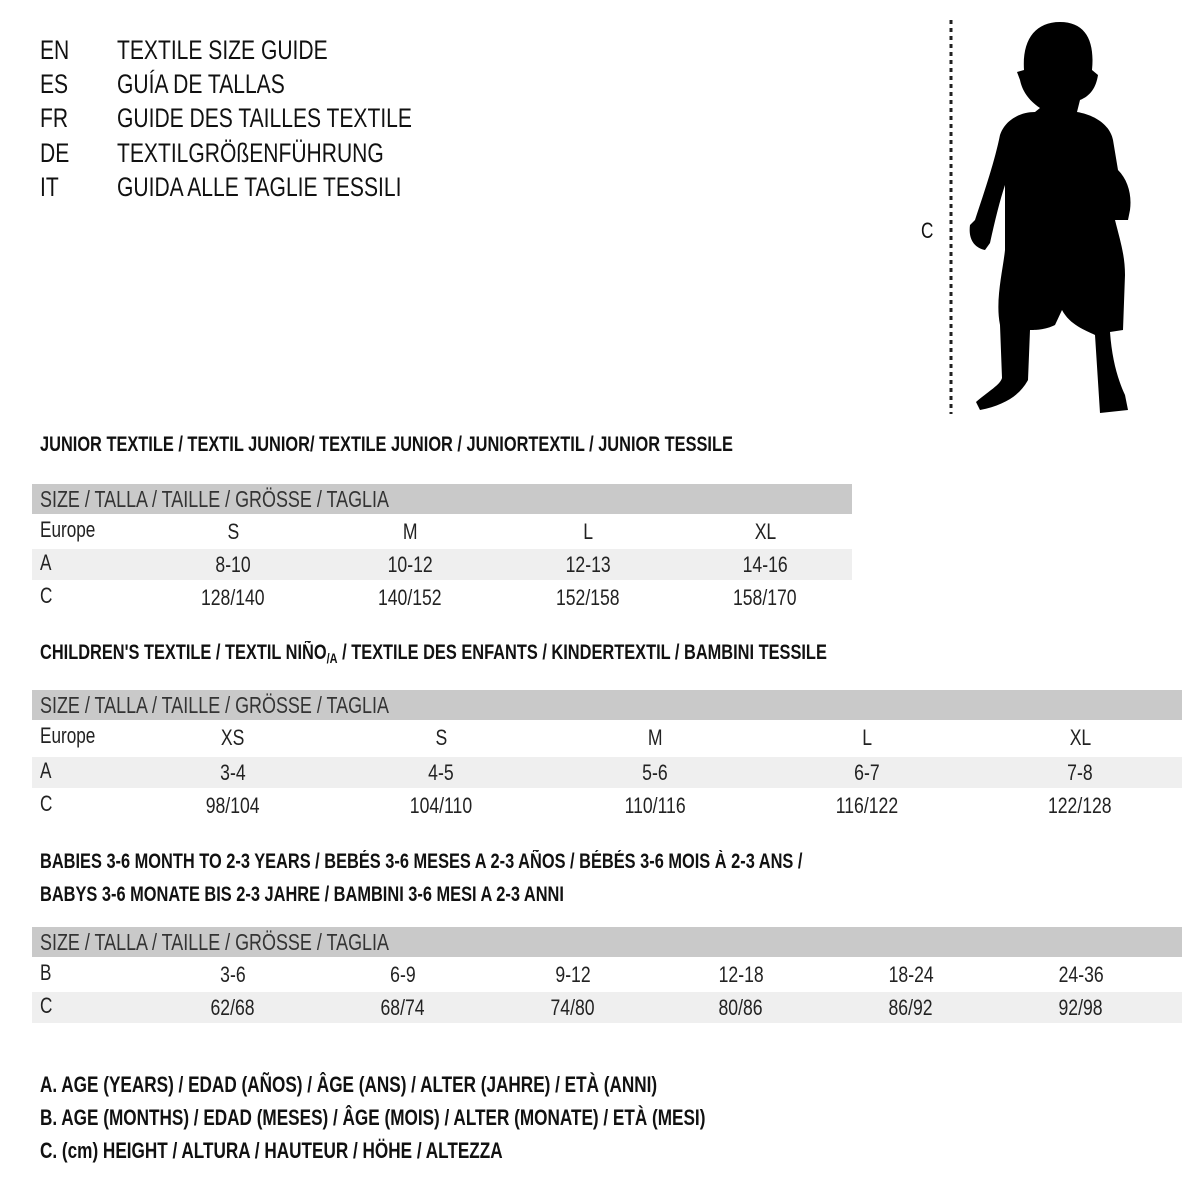 This screenshot has height=1200, width=1200. Describe the element at coordinates (1040, 217) in the screenshot. I see `child-silhouette-icon` at that location.